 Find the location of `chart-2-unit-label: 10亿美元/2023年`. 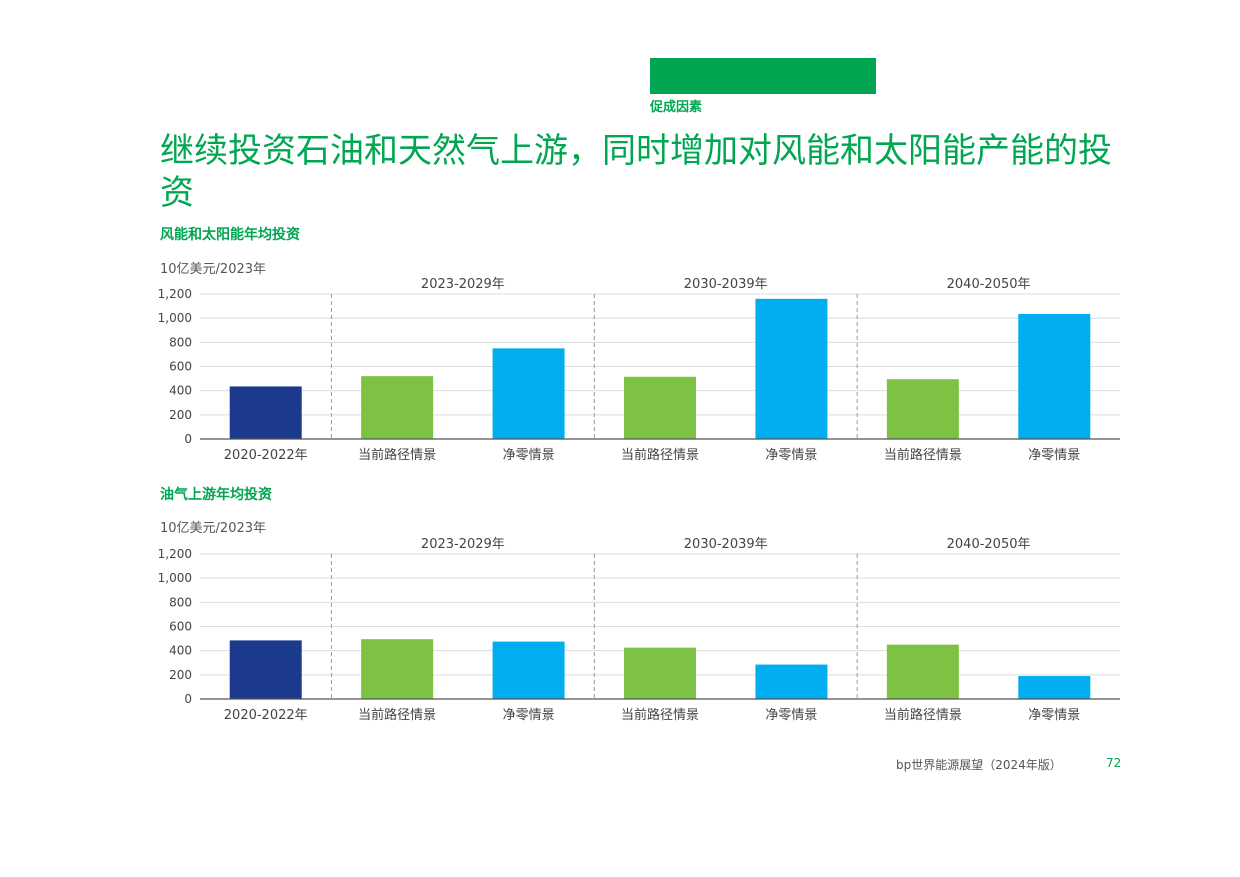

chart-2-unit-label: 10亿美元/2023年 is located at coordinates (213, 528).